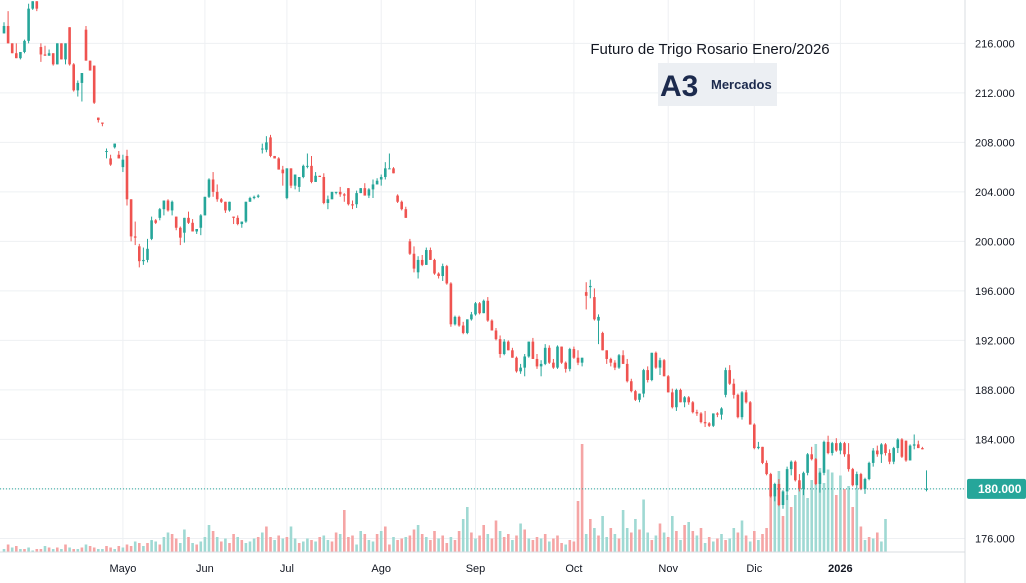 This screenshot has height=583, width=1026. Describe the element at coordinates (679, 86) in the screenshot. I see `logo-mark: A3` at that location.